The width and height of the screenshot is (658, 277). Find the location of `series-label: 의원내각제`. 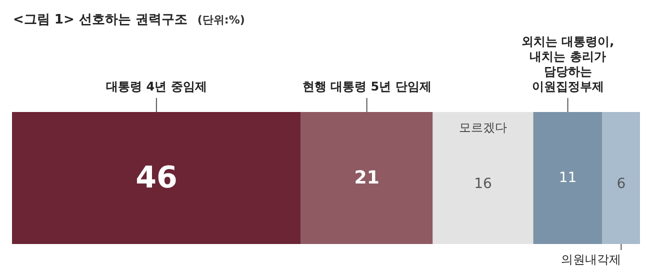

series-label: 의원내각제 is located at coordinates (591, 259).